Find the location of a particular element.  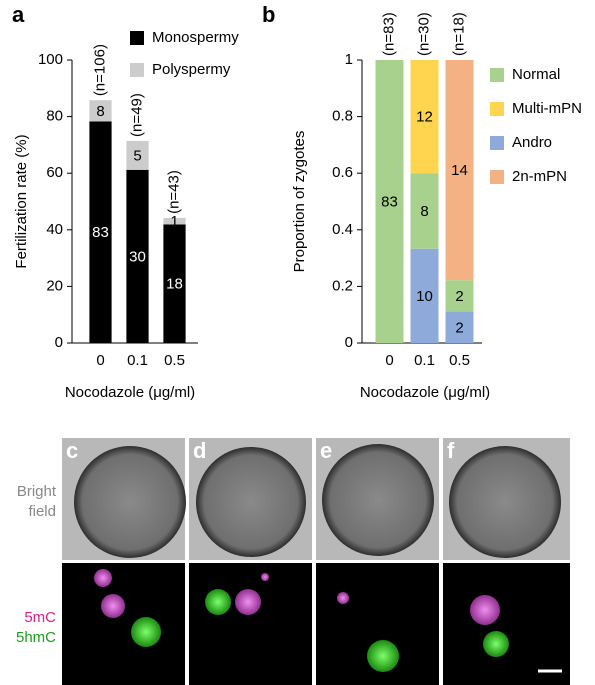

stain-label: 5hmC is located at coordinates (36, 637).